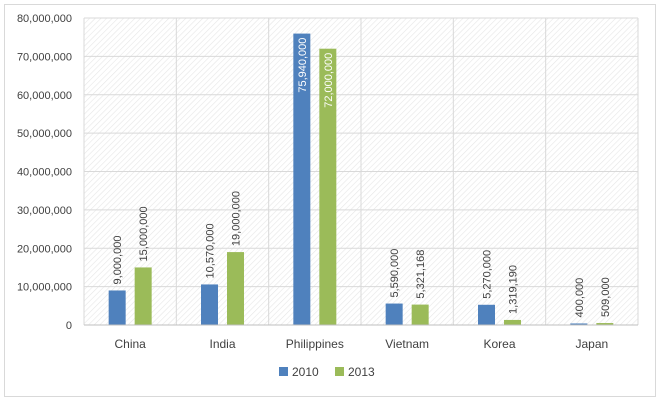 This screenshot has width=662, height=403. I want to click on bar-2013-korea, so click(512, 322).